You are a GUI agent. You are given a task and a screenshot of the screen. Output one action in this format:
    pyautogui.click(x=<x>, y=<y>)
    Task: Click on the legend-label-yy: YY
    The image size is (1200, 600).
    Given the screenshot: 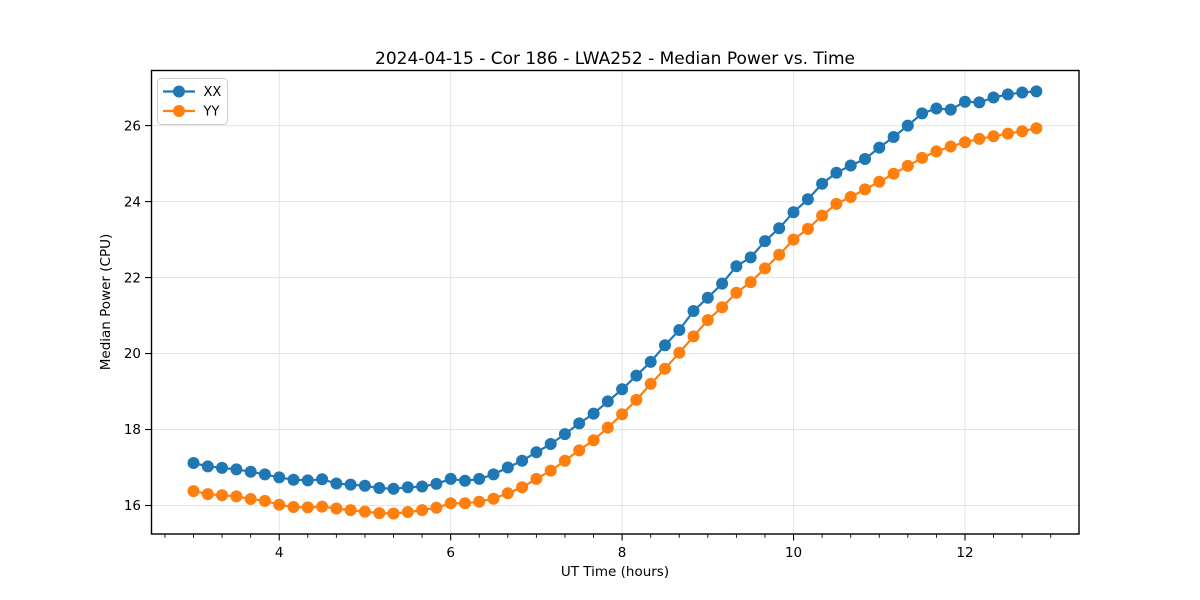 What is the action you would take?
    pyautogui.click(x=211, y=112)
    